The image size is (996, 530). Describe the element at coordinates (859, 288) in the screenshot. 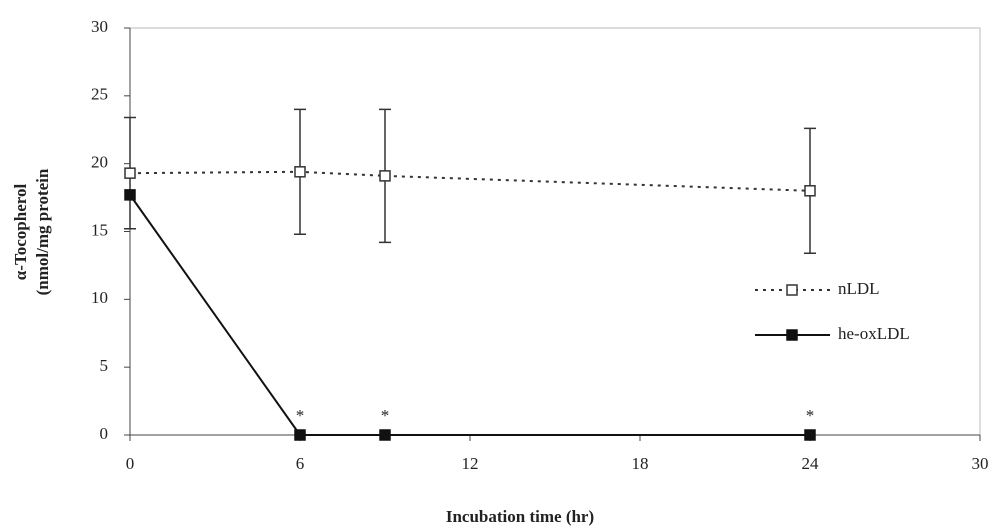

I see `legend-label: nLDL` at that location.